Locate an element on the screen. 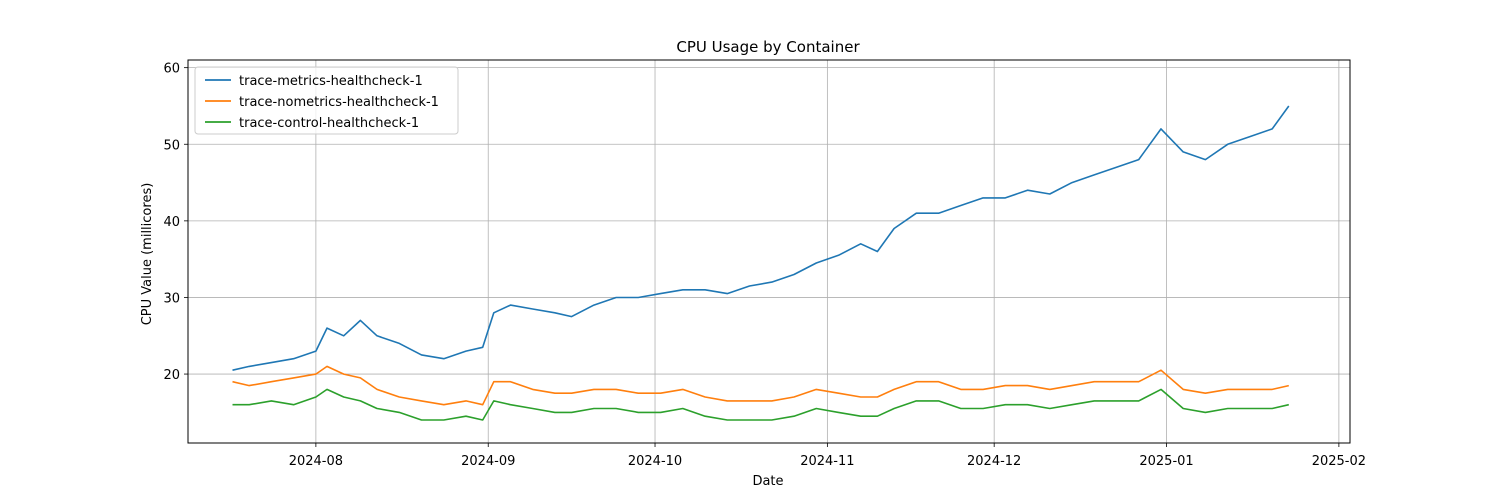  x-tick-label: 2025-01 is located at coordinates (1166, 461).